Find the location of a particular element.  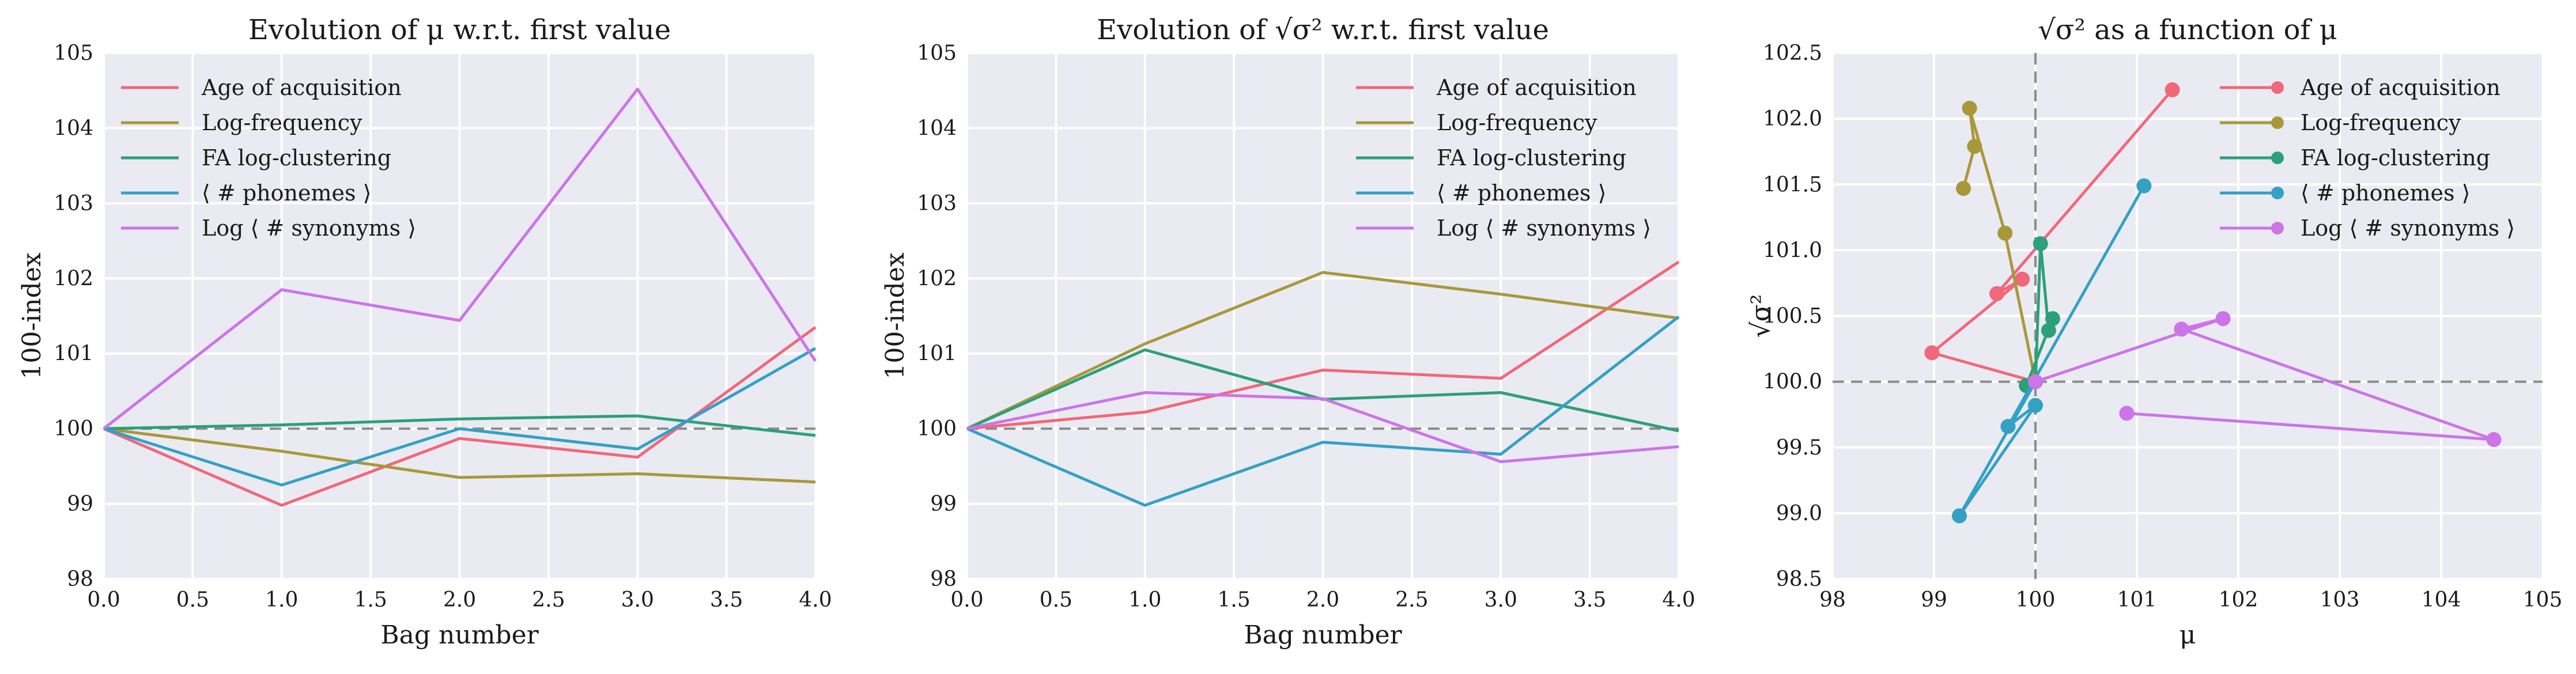

x-tick-label: 102 is located at coordinates (2238, 600).